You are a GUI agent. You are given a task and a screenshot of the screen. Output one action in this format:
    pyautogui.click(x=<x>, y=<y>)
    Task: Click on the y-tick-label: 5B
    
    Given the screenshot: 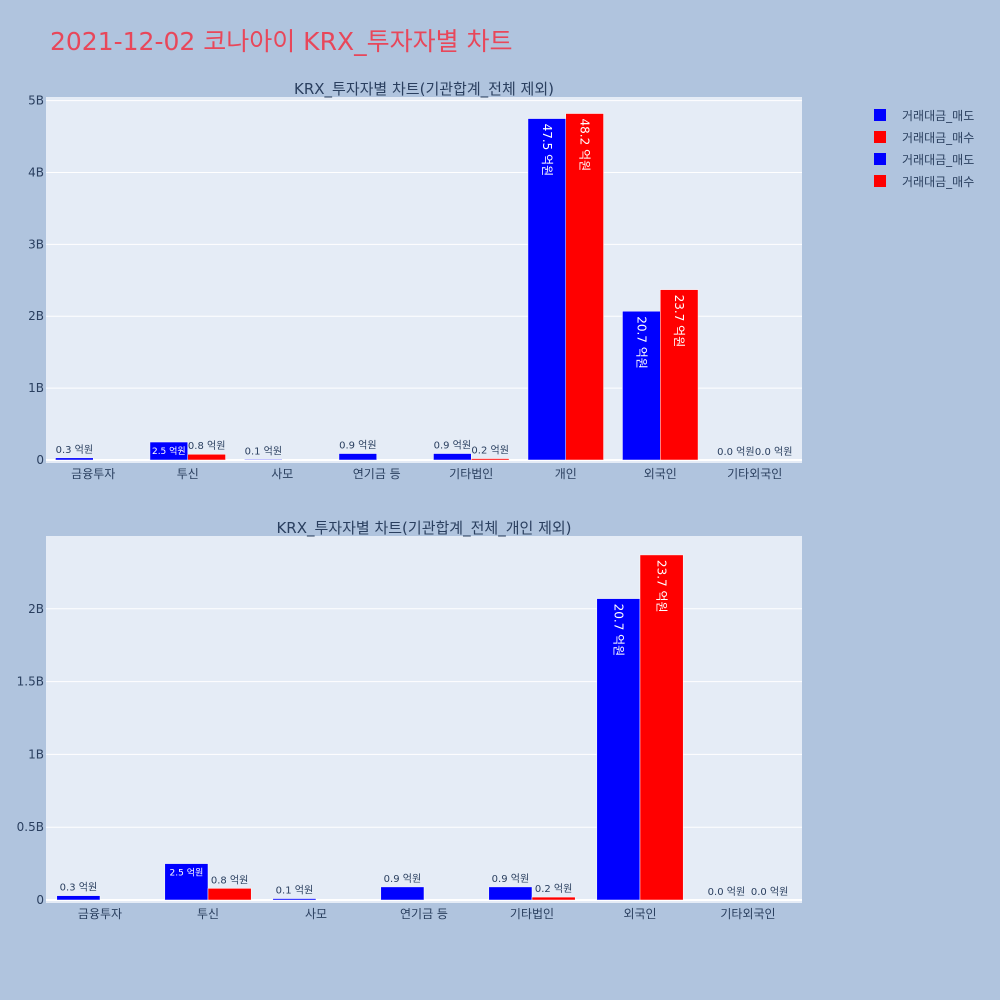 What is the action you would take?
    pyautogui.click(x=36, y=101)
    